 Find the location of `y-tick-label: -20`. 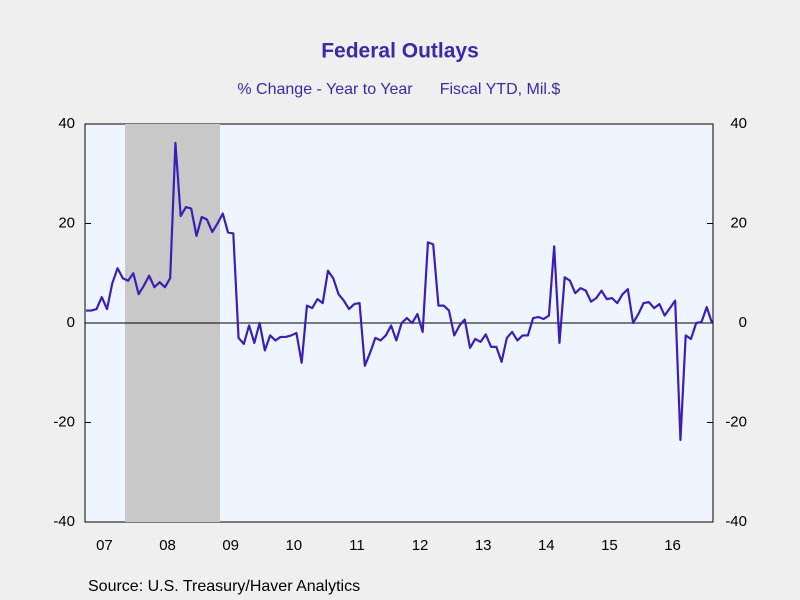

y-tick-label: -20 is located at coordinates (64, 421).